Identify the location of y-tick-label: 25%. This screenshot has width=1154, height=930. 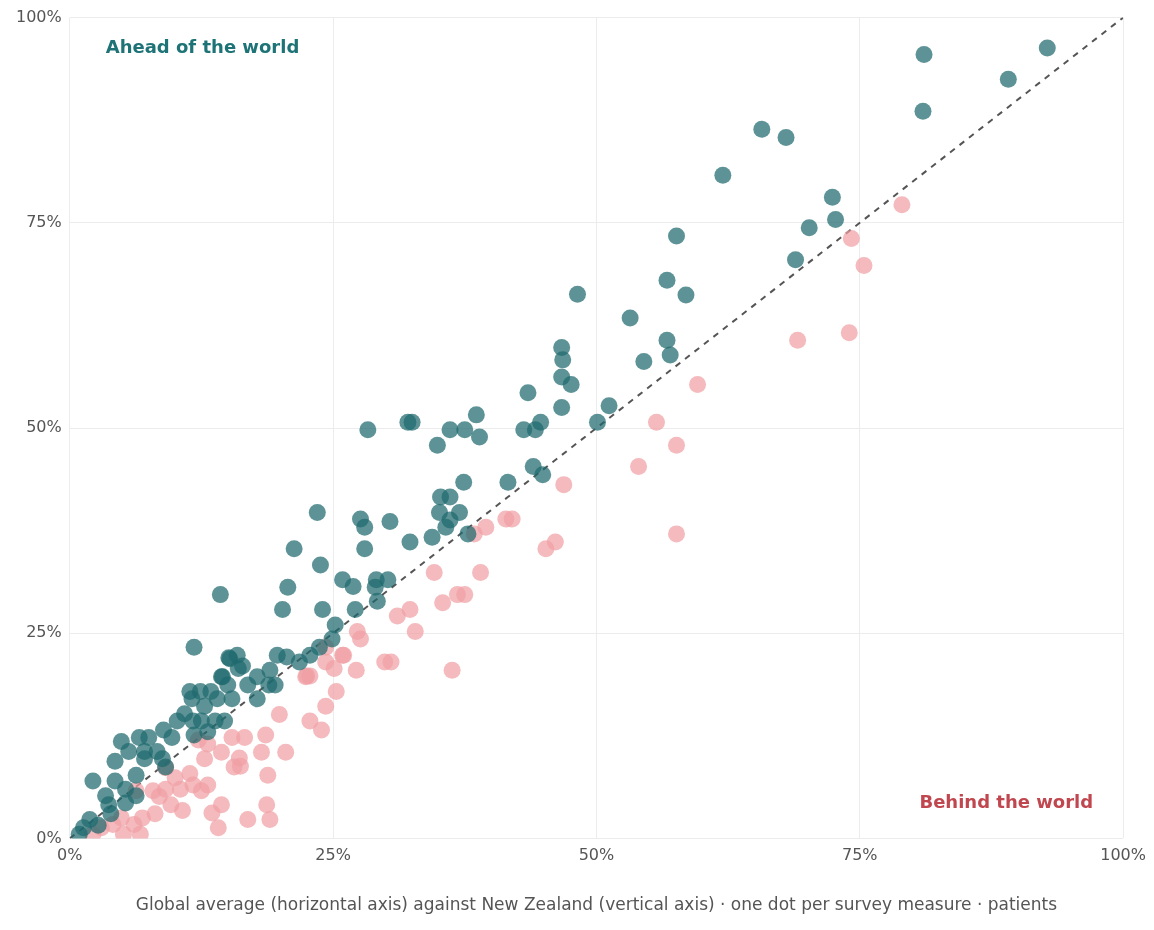
(44, 632).